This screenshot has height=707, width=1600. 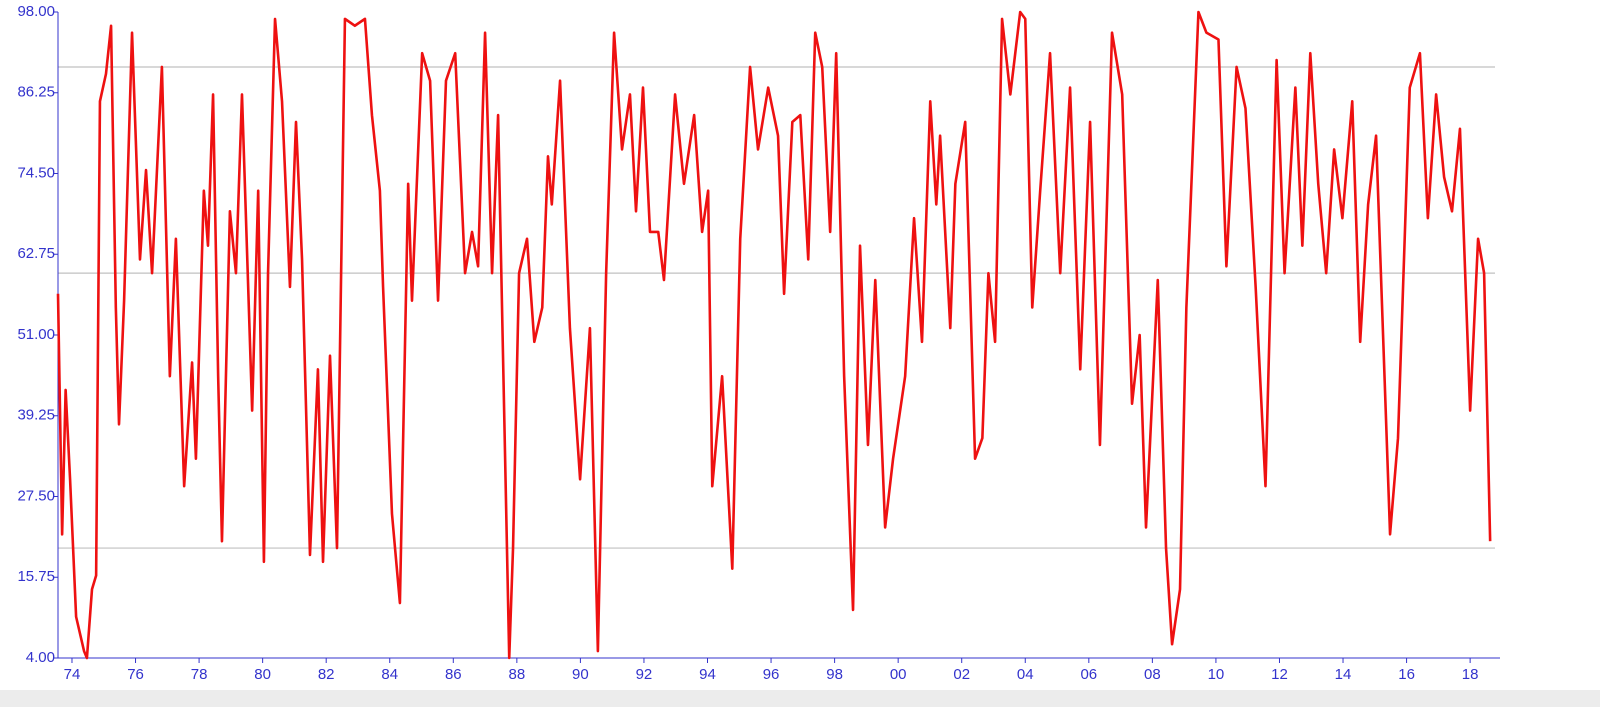 I want to click on x-tick-label: 94, so click(x=707, y=674).